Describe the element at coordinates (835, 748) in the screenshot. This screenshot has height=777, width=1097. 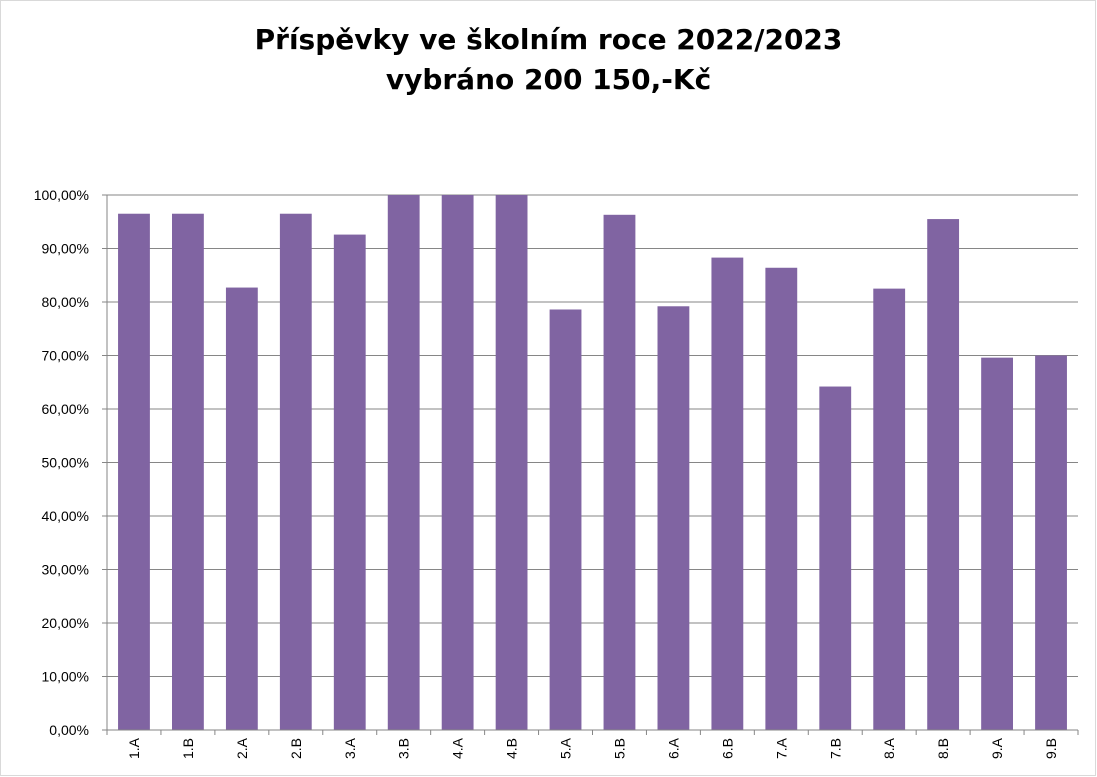
I see `x-tick-label: 7.B` at that location.